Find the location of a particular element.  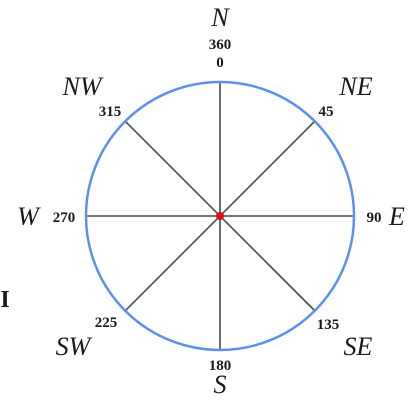

label-northeast: NE is located at coordinates (355, 86).